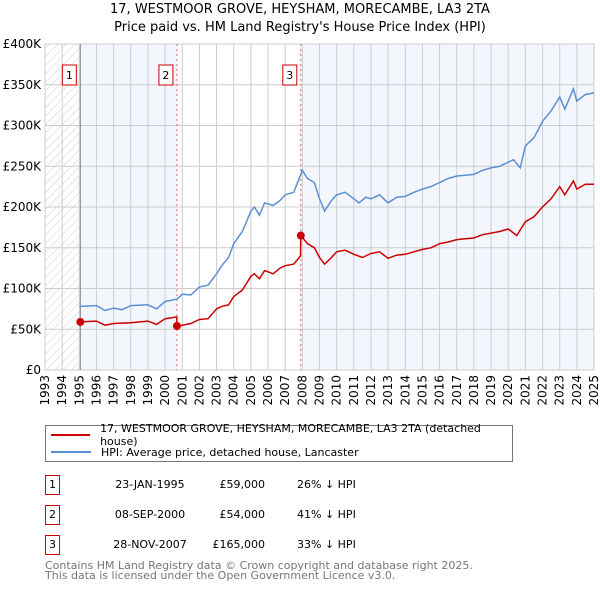  What do you see at coordinates (23, 44) in the screenshot?
I see `y-tick-label: £400K` at bounding box center [23, 44].